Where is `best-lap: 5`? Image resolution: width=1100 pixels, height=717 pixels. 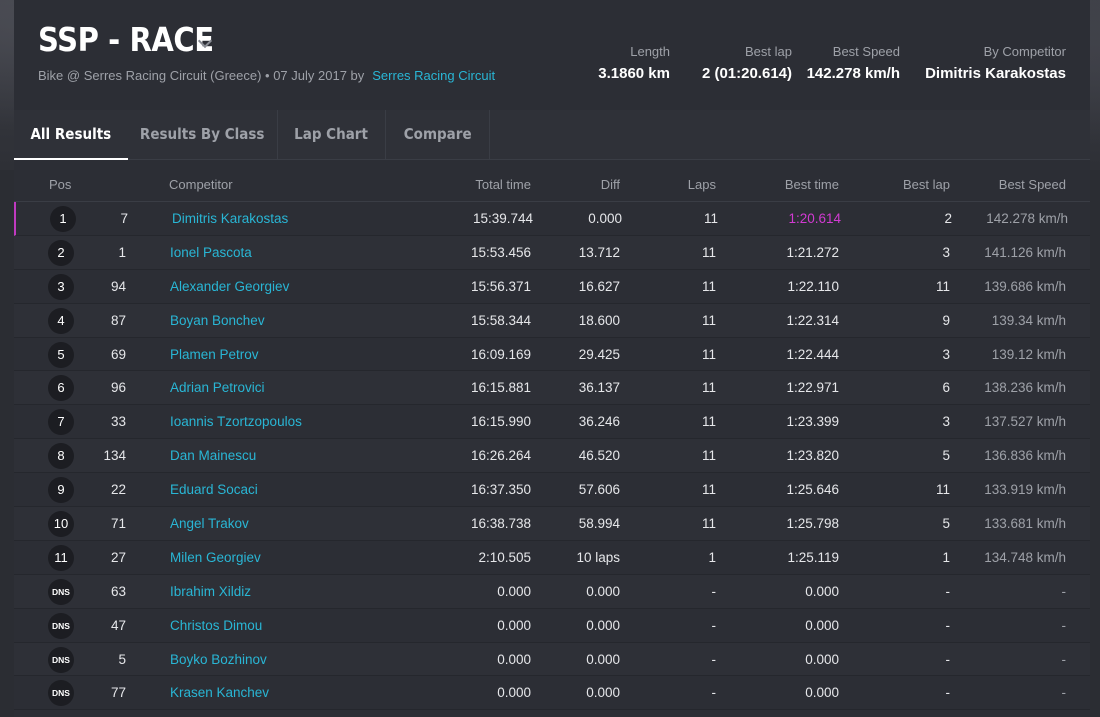 best-lap: 5 is located at coordinates (946, 524).